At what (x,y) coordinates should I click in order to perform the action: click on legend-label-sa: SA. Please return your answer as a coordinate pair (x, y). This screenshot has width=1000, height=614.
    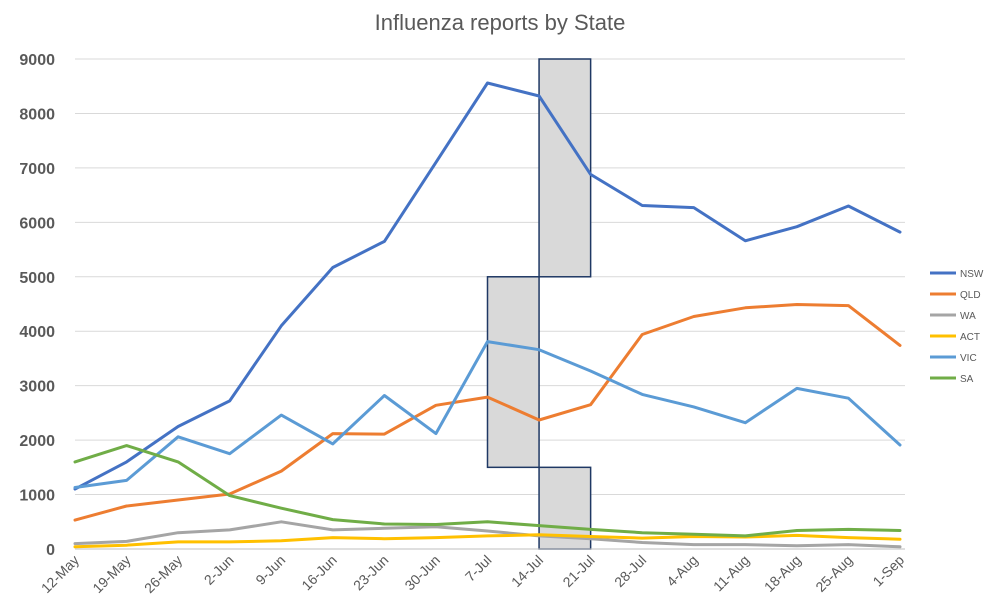
    Looking at the image, I should click on (967, 379).